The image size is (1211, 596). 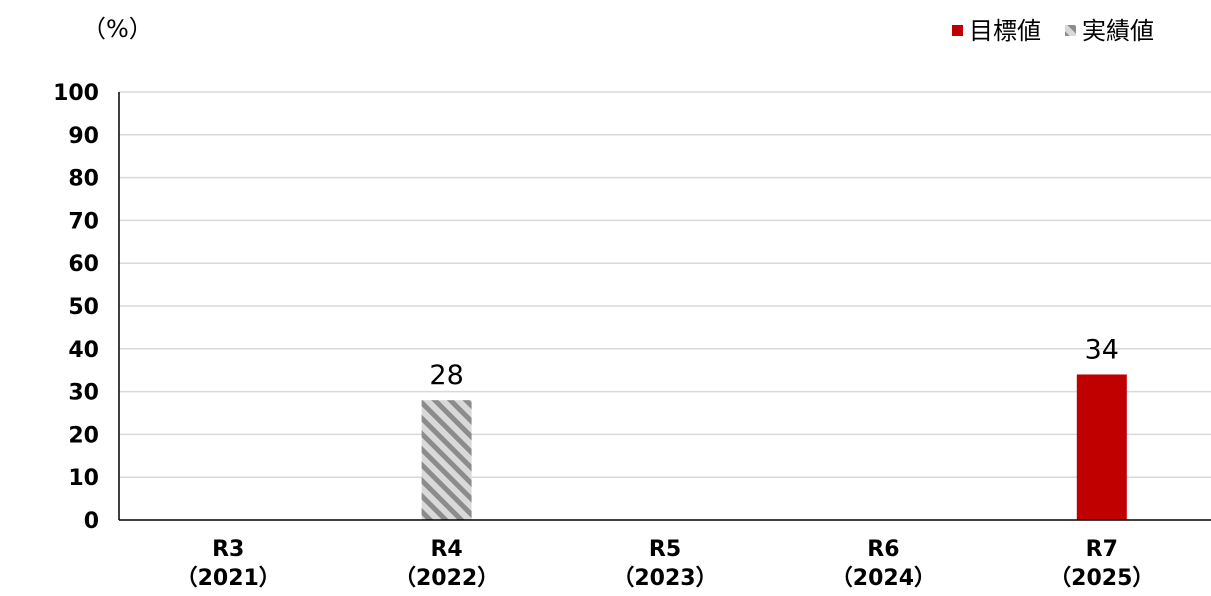 I want to click on y-unit-label: （%）, so click(x=117, y=29).